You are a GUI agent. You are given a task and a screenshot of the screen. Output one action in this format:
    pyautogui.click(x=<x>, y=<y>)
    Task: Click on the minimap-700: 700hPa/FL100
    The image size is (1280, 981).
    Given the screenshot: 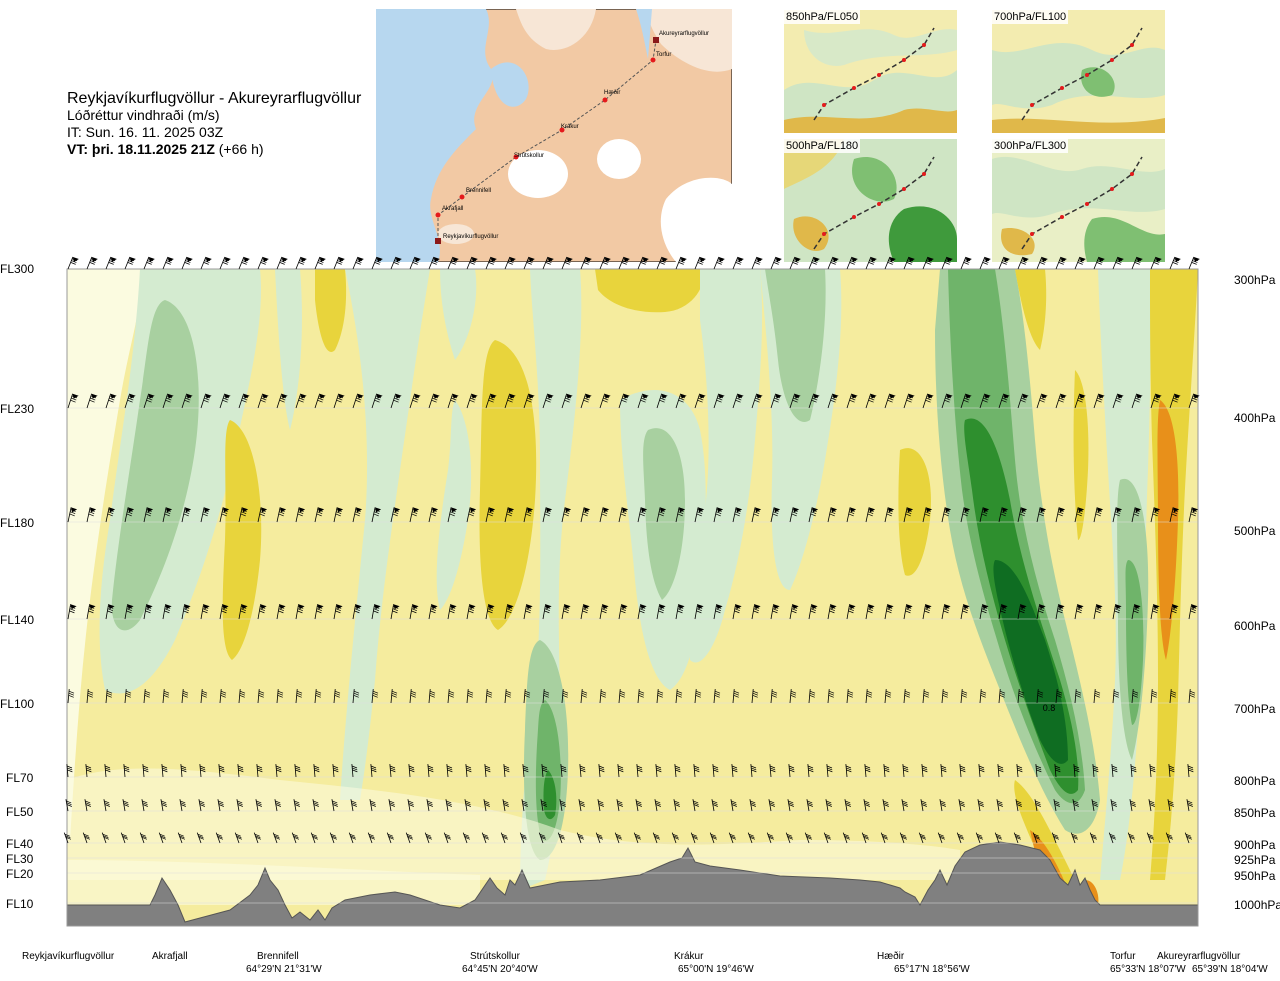 What is the action you would take?
    pyautogui.click(x=1078, y=71)
    